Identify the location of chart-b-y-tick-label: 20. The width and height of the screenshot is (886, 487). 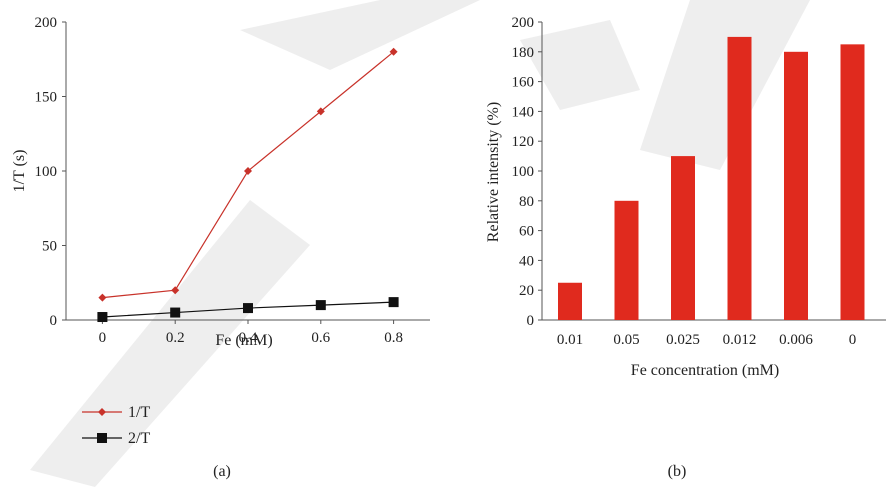
(526, 291).